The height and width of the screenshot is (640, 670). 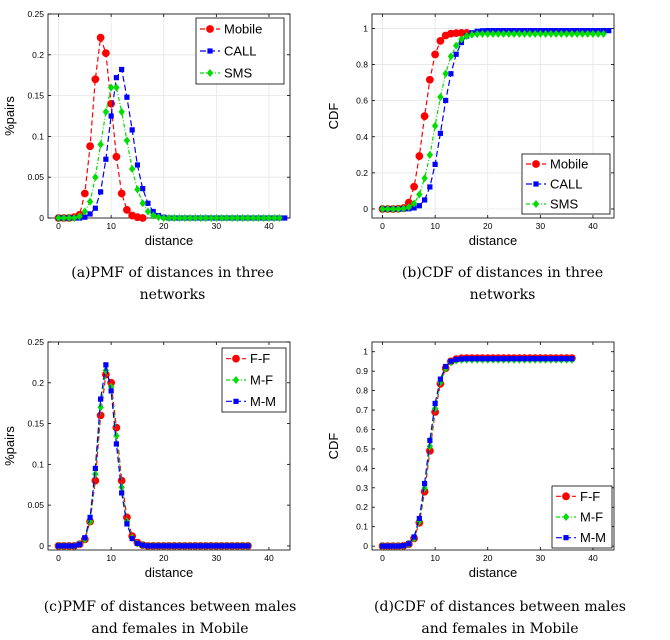 I want to click on y-tick-label: 0.6, so click(x=362, y=101).